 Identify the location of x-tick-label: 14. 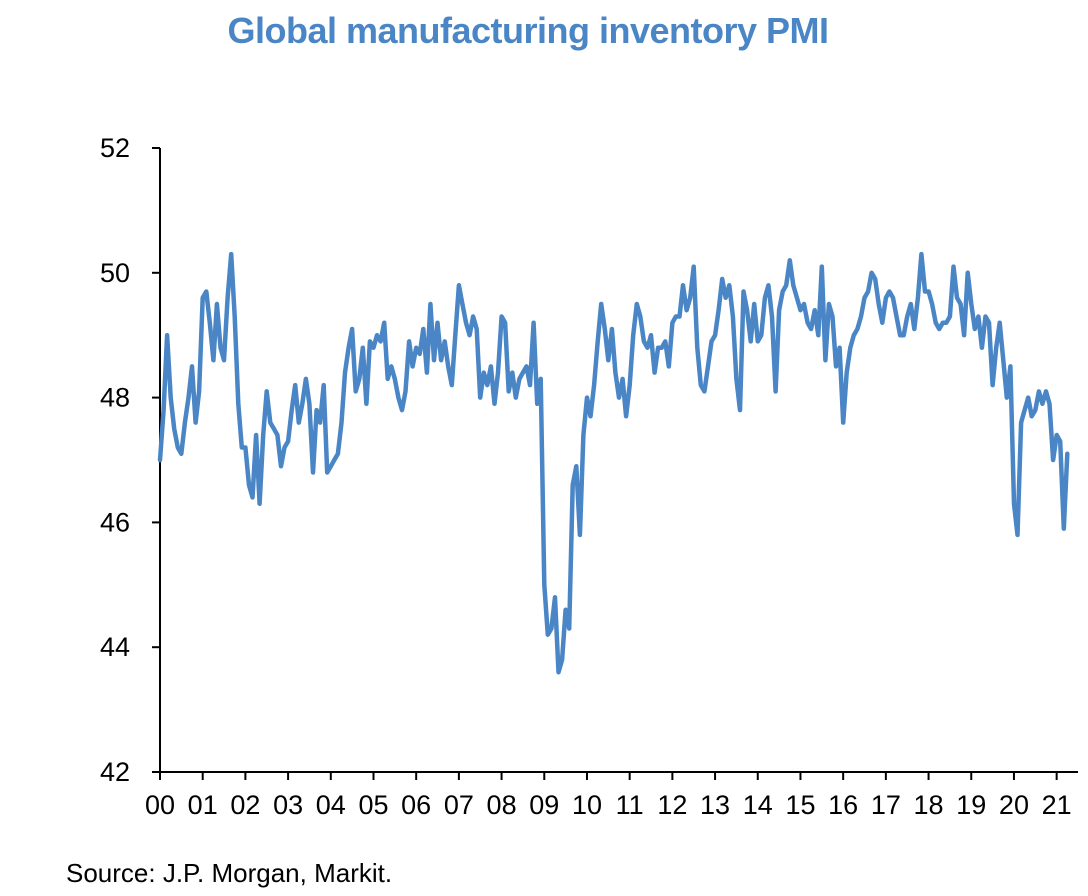
(758, 805).